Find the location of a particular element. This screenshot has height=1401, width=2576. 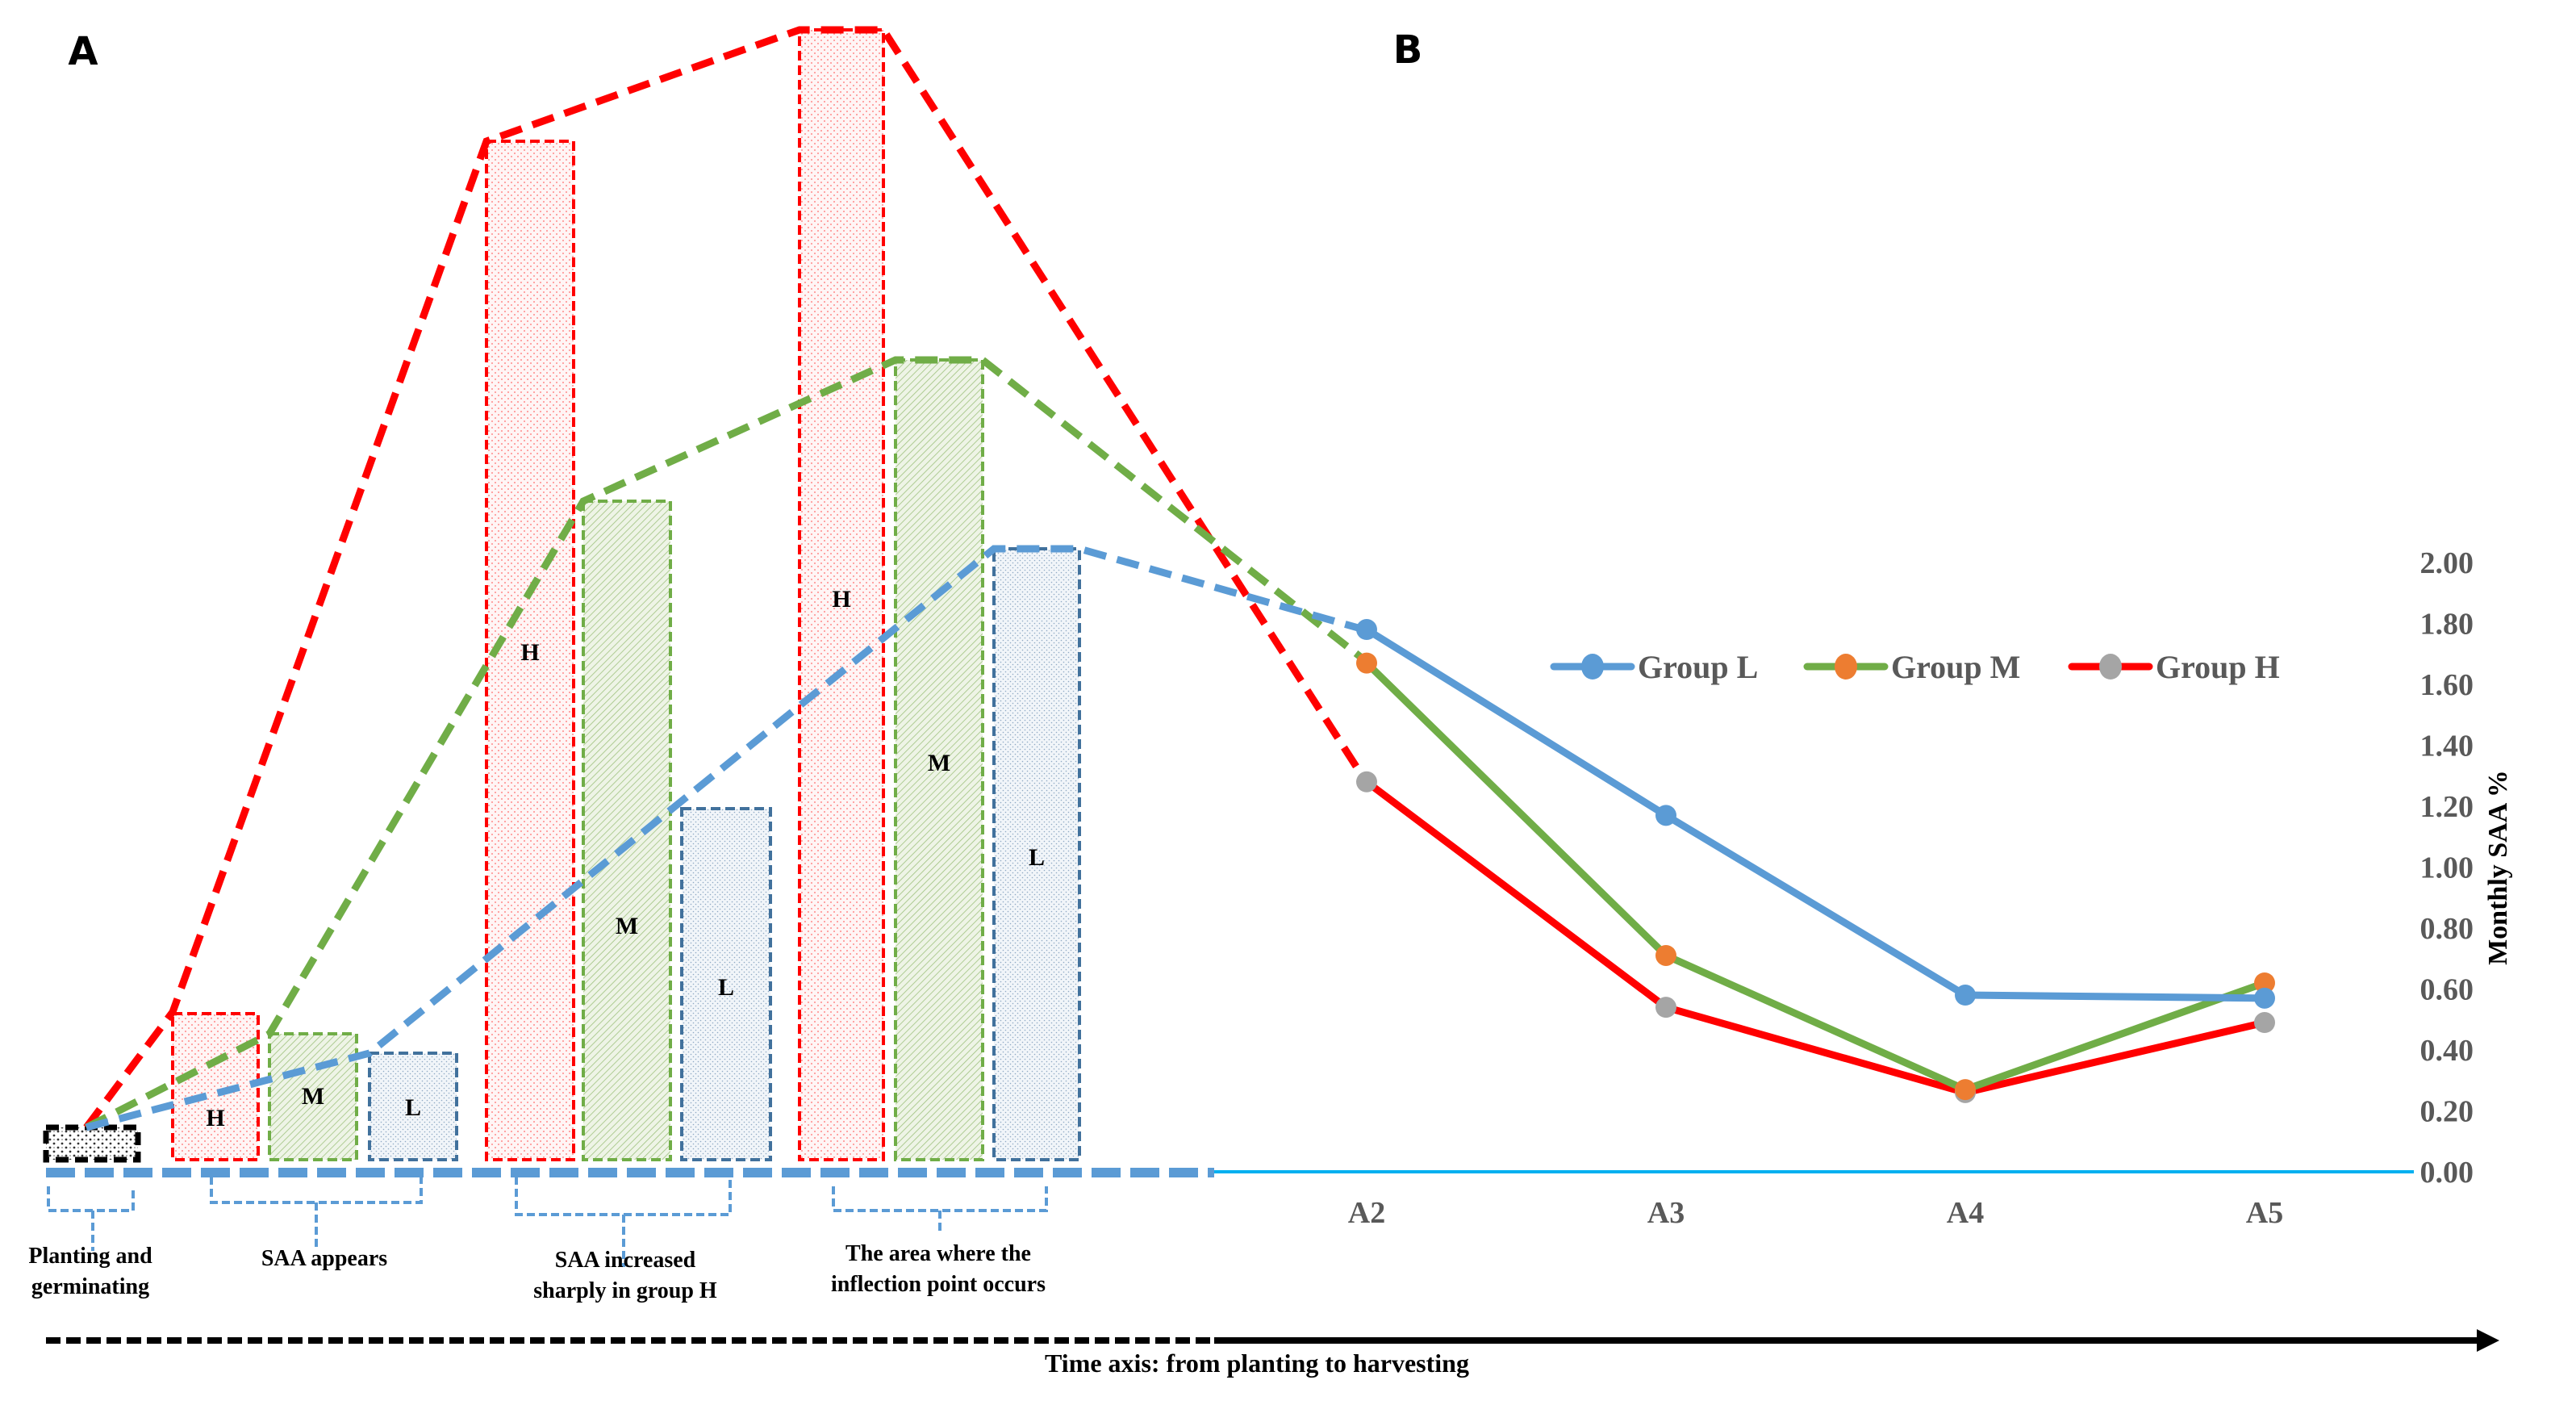

legend-item-group-m: Group M is located at coordinates (1911, 667).